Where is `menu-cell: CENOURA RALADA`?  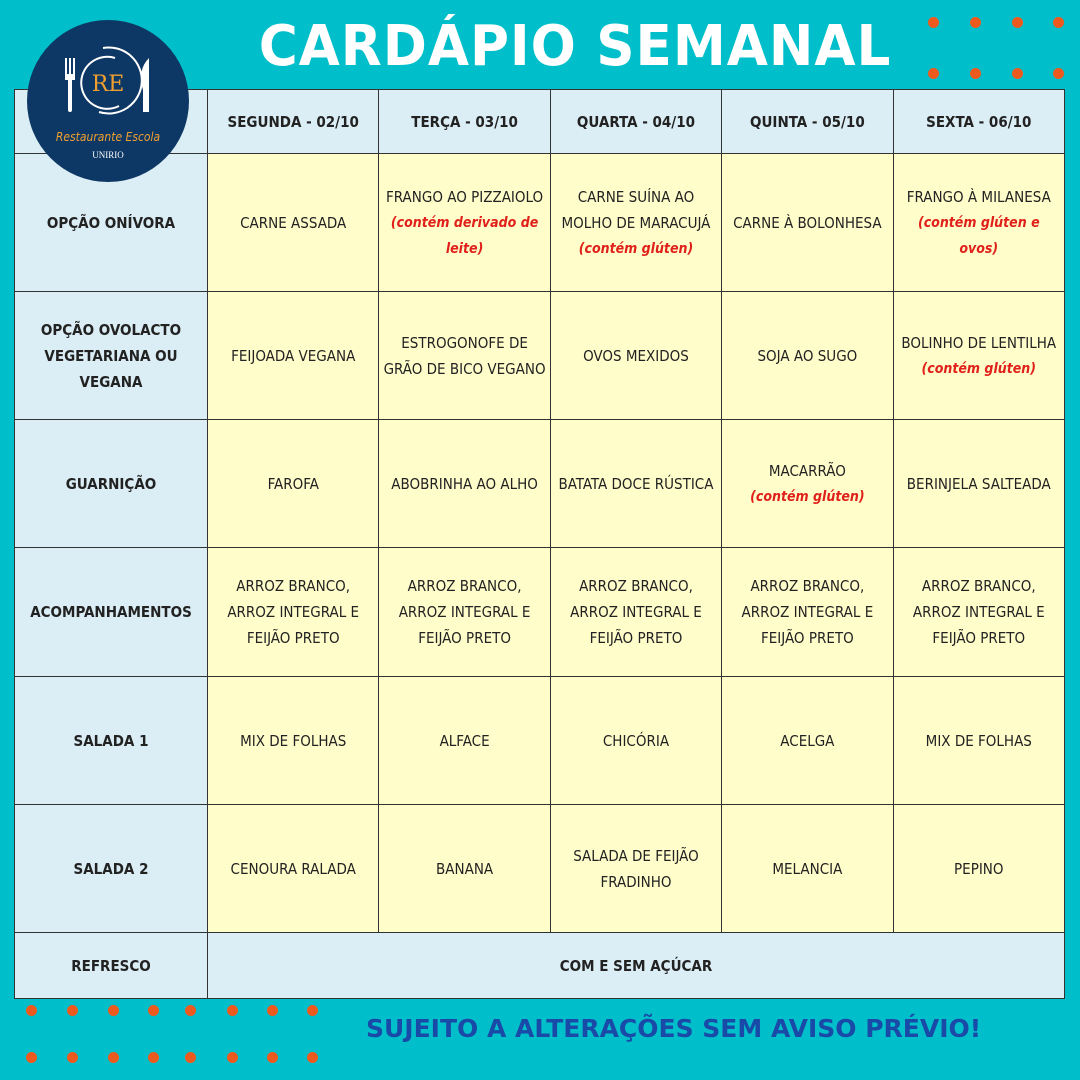
menu-cell: CENOURA RALADA is located at coordinates (293, 868).